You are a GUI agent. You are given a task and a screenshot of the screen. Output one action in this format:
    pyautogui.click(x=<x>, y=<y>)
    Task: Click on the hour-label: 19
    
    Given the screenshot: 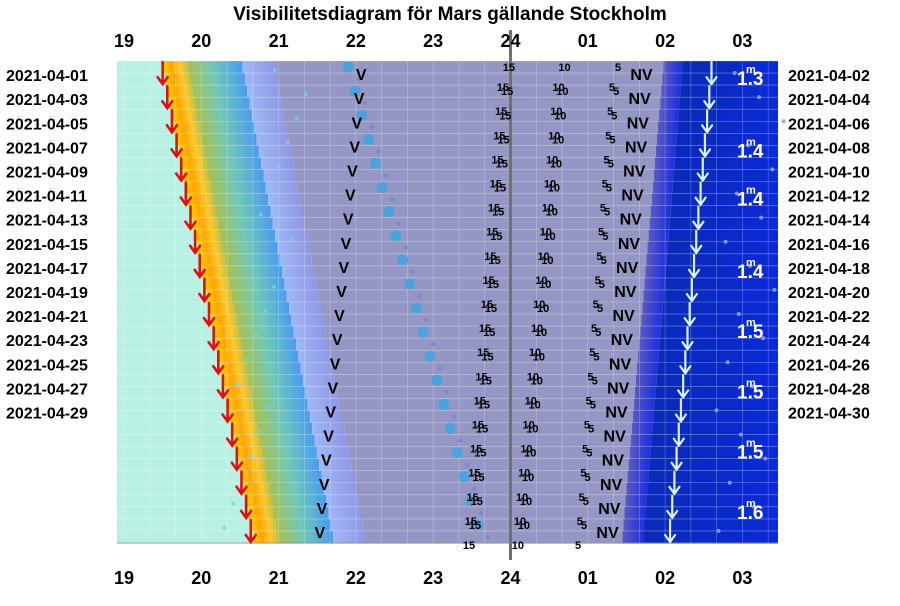 What is the action you would take?
    pyautogui.click(x=124, y=41)
    